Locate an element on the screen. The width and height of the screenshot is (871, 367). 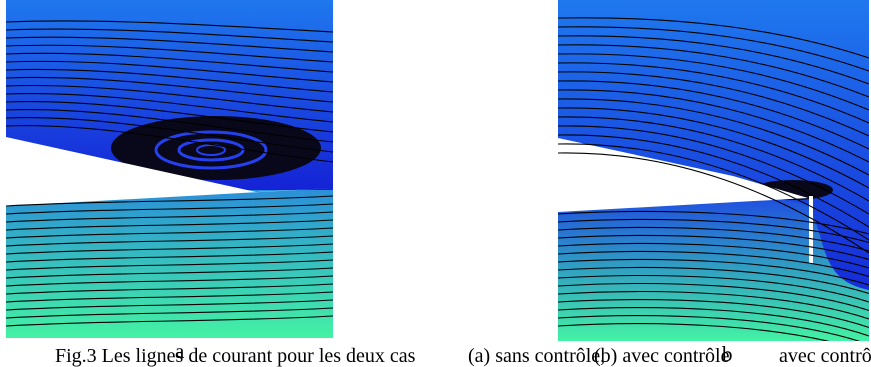
recirculation-bubble is located at coordinates (216, 148).